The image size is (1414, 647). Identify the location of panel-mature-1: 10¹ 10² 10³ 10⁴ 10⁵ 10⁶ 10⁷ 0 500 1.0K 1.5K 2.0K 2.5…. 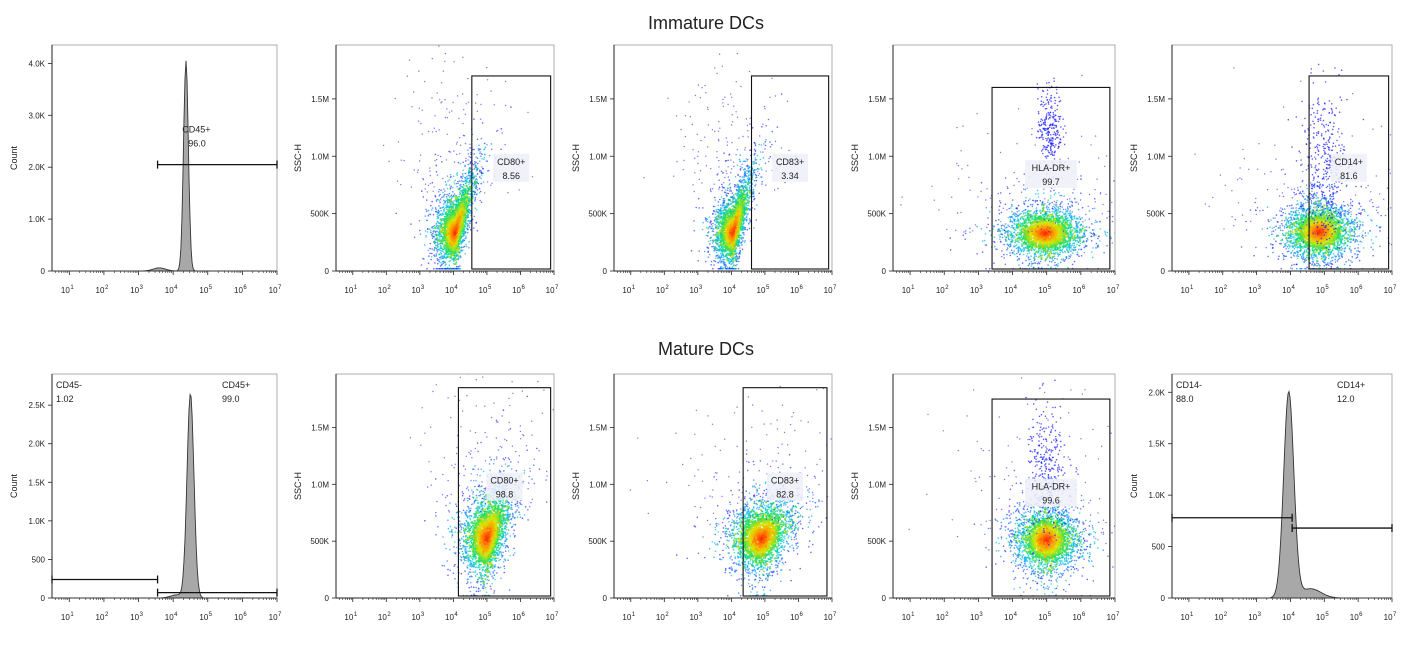
(145, 497).